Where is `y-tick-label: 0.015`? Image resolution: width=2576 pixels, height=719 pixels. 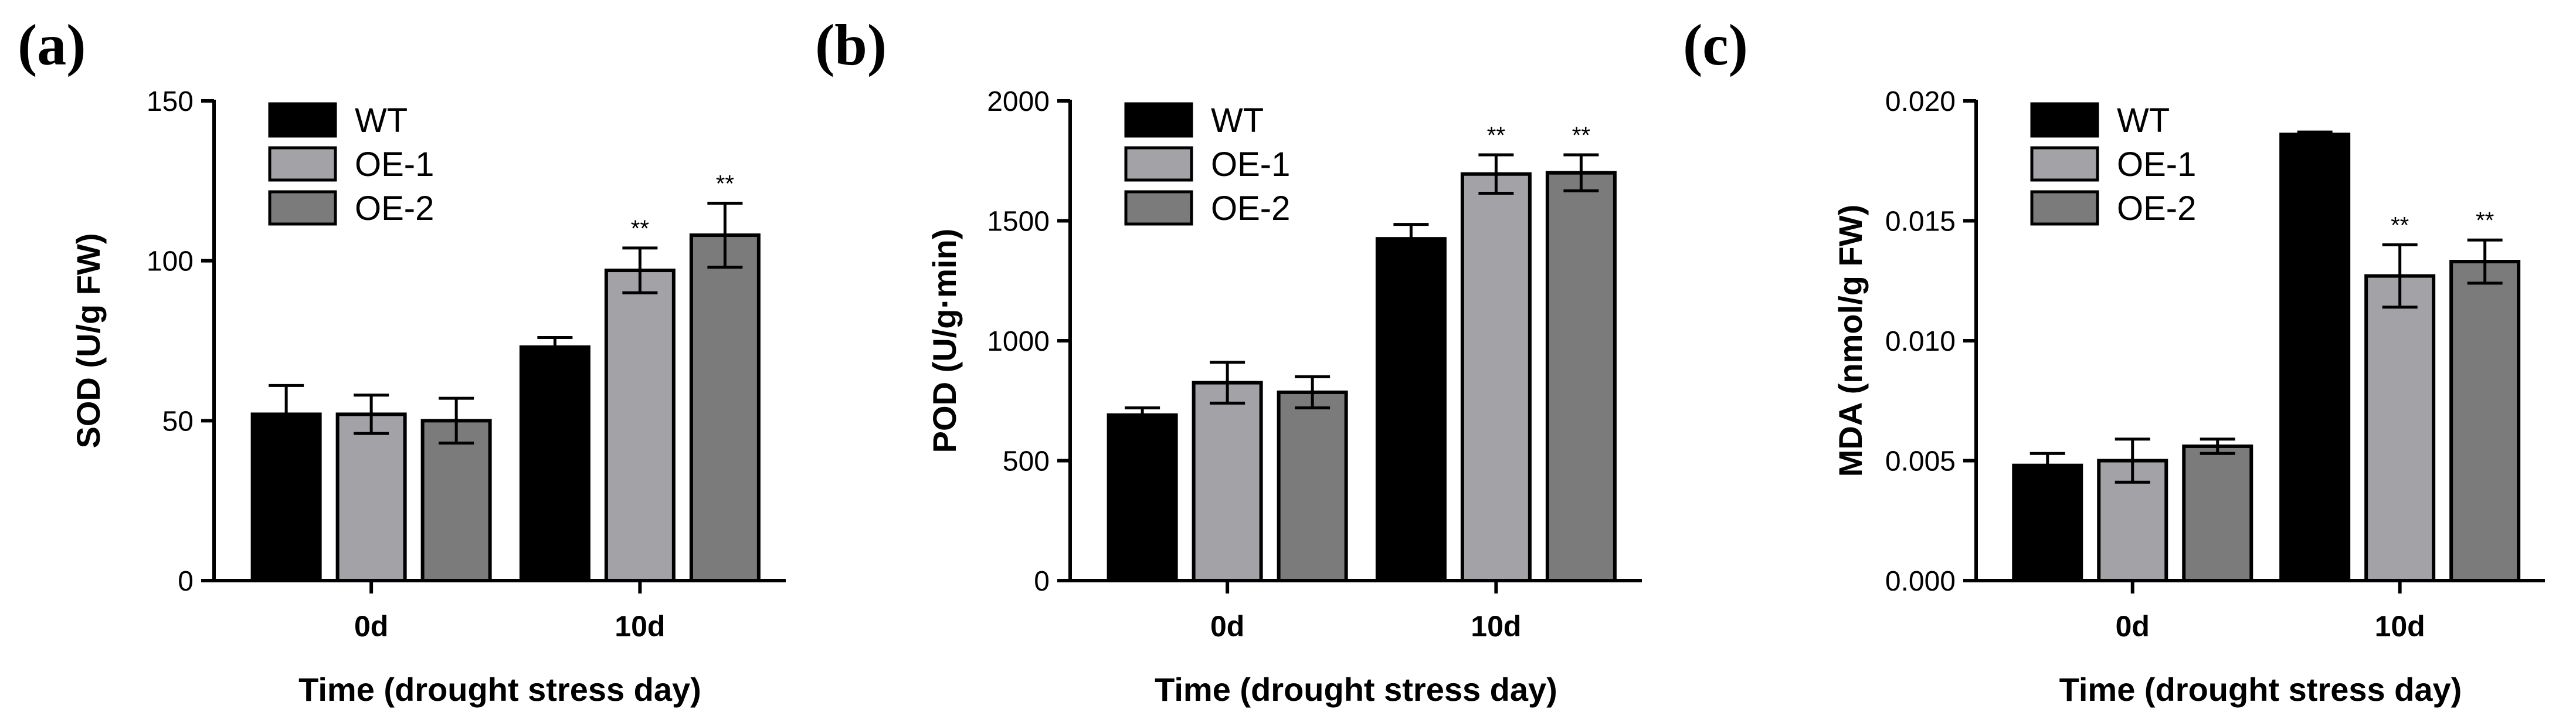
y-tick-label: 0.015 is located at coordinates (1920, 222).